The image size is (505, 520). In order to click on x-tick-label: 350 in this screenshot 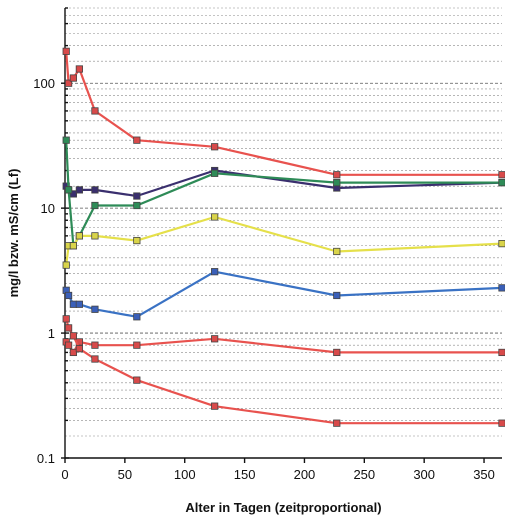, I will do `click(484, 474)`.